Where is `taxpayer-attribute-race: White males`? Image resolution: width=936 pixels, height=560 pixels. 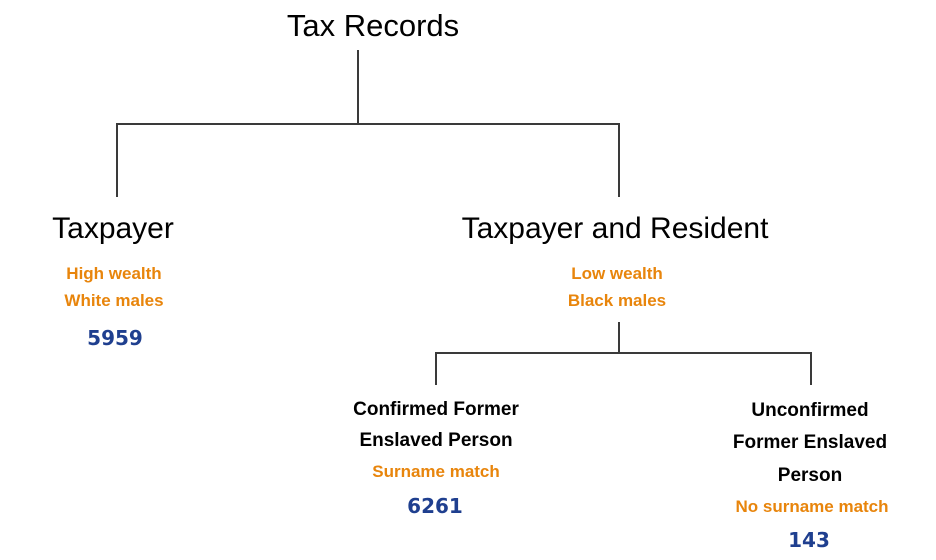 taxpayer-attribute-race: White males is located at coordinates (114, 300).